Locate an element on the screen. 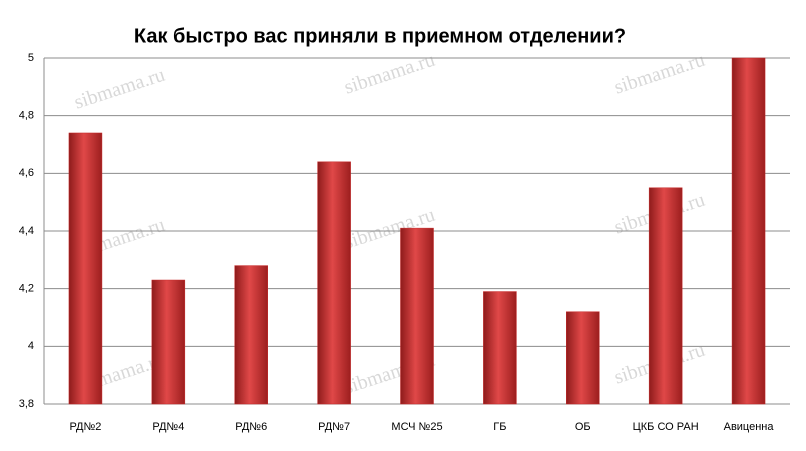 The width and height of the screenshot is (806, 451). x-tick-label: РД№2 is located at coordinates (85, 427).